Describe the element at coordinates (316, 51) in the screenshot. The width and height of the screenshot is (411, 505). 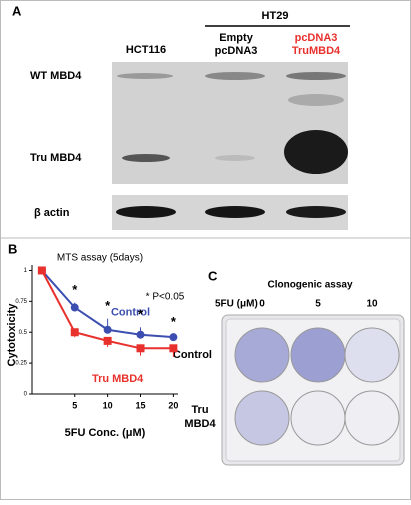
I see `lane-label: TruMBD4` at that location.